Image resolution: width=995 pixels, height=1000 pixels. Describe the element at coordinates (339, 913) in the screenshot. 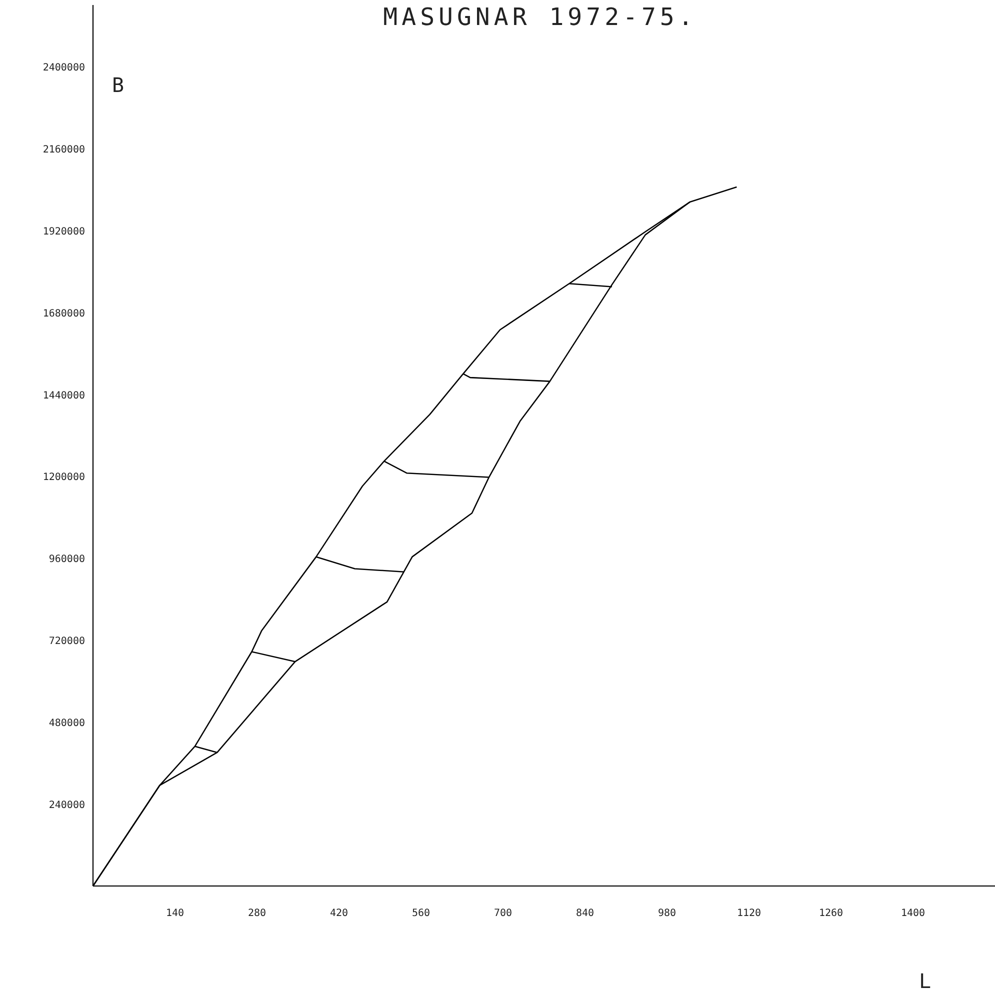

I see `x-tick-label: 420` at that location.